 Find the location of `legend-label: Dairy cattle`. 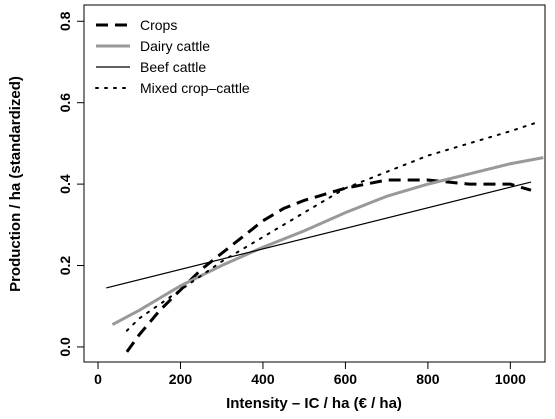

legend-label: Dairy cattle is located at coordinates (175, 46).